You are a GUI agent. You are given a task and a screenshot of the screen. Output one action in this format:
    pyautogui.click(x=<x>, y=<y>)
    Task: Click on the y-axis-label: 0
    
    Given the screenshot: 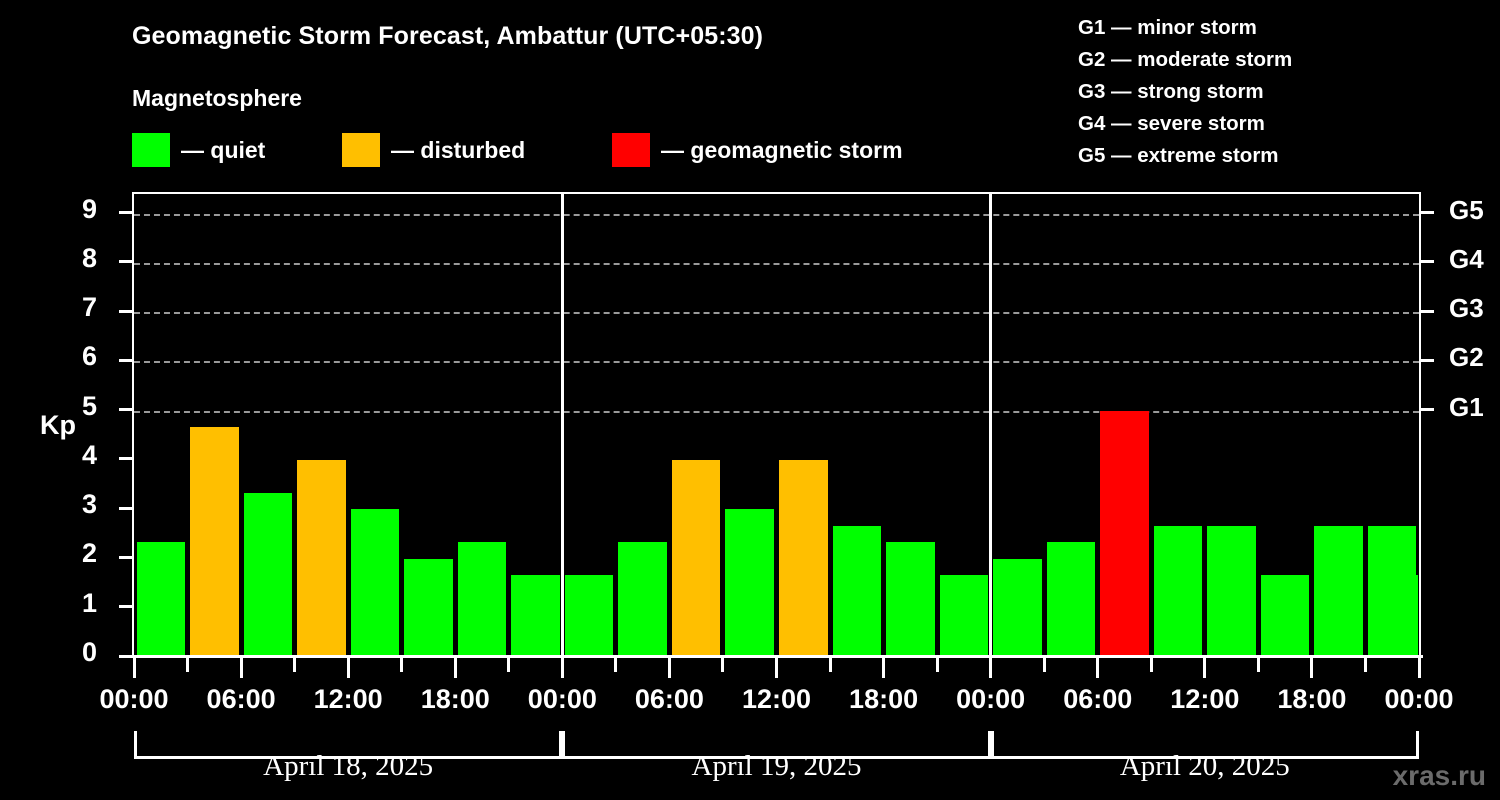 What is the action you would take?
    pyautogui.click(x=89, y=652)
    